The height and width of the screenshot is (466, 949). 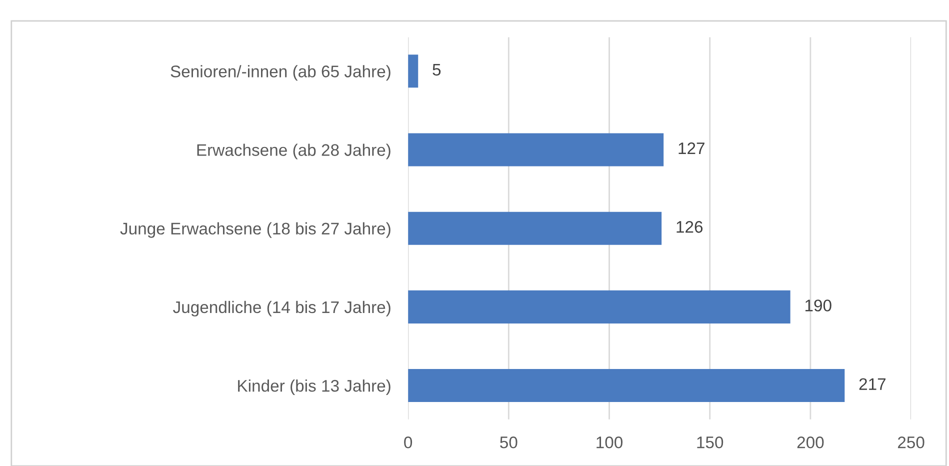 What do you see at coordinates (436, 70) in the screenshot?
I see `data-label: 5` at bounding box center [436, 70].